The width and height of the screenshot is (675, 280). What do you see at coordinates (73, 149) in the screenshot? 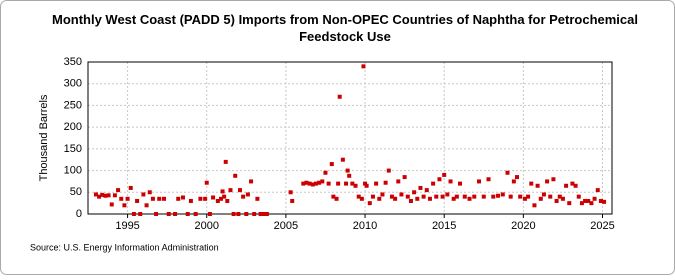
I see `y-tick-label: 150` at bounding box center [73, 149].